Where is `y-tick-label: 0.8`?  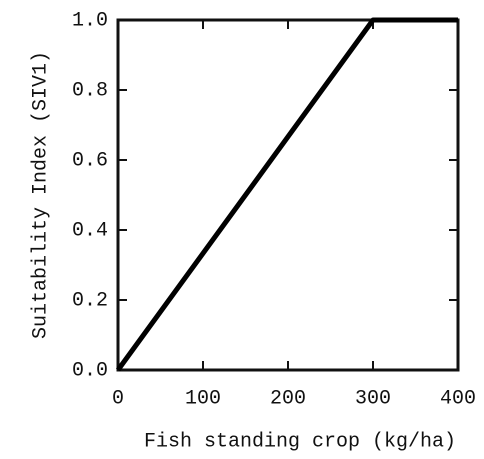
y-tick-label: 0.8 is located at coordinates (90, 90).